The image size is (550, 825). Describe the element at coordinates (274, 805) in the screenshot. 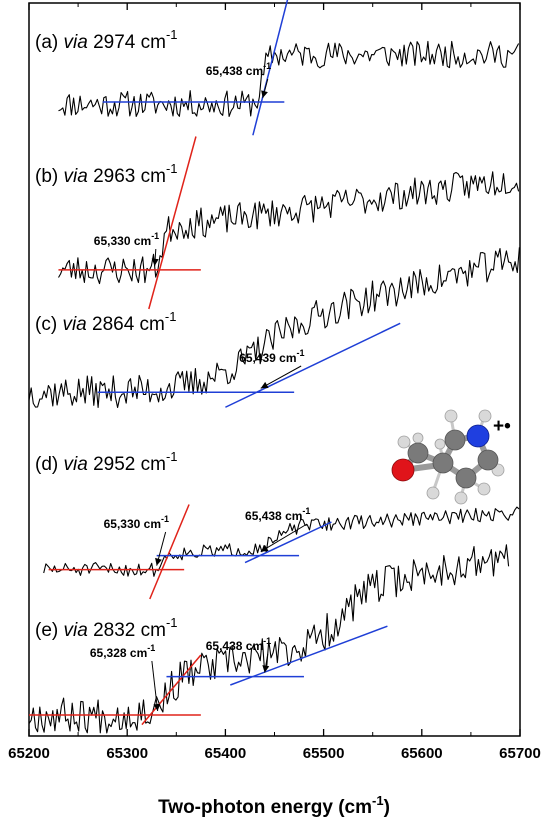

I see `x-axis-label: Two-photon energy (cm-1)` at that location.